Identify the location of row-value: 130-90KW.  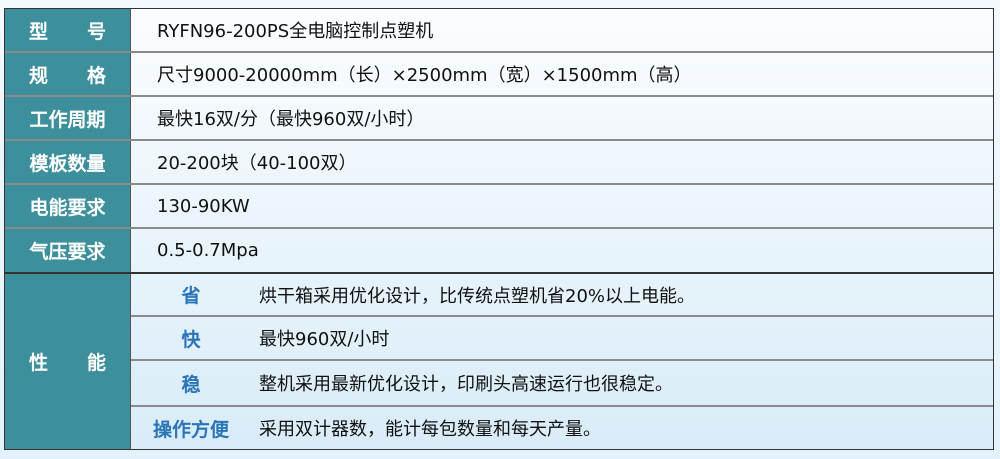
(203, 206).